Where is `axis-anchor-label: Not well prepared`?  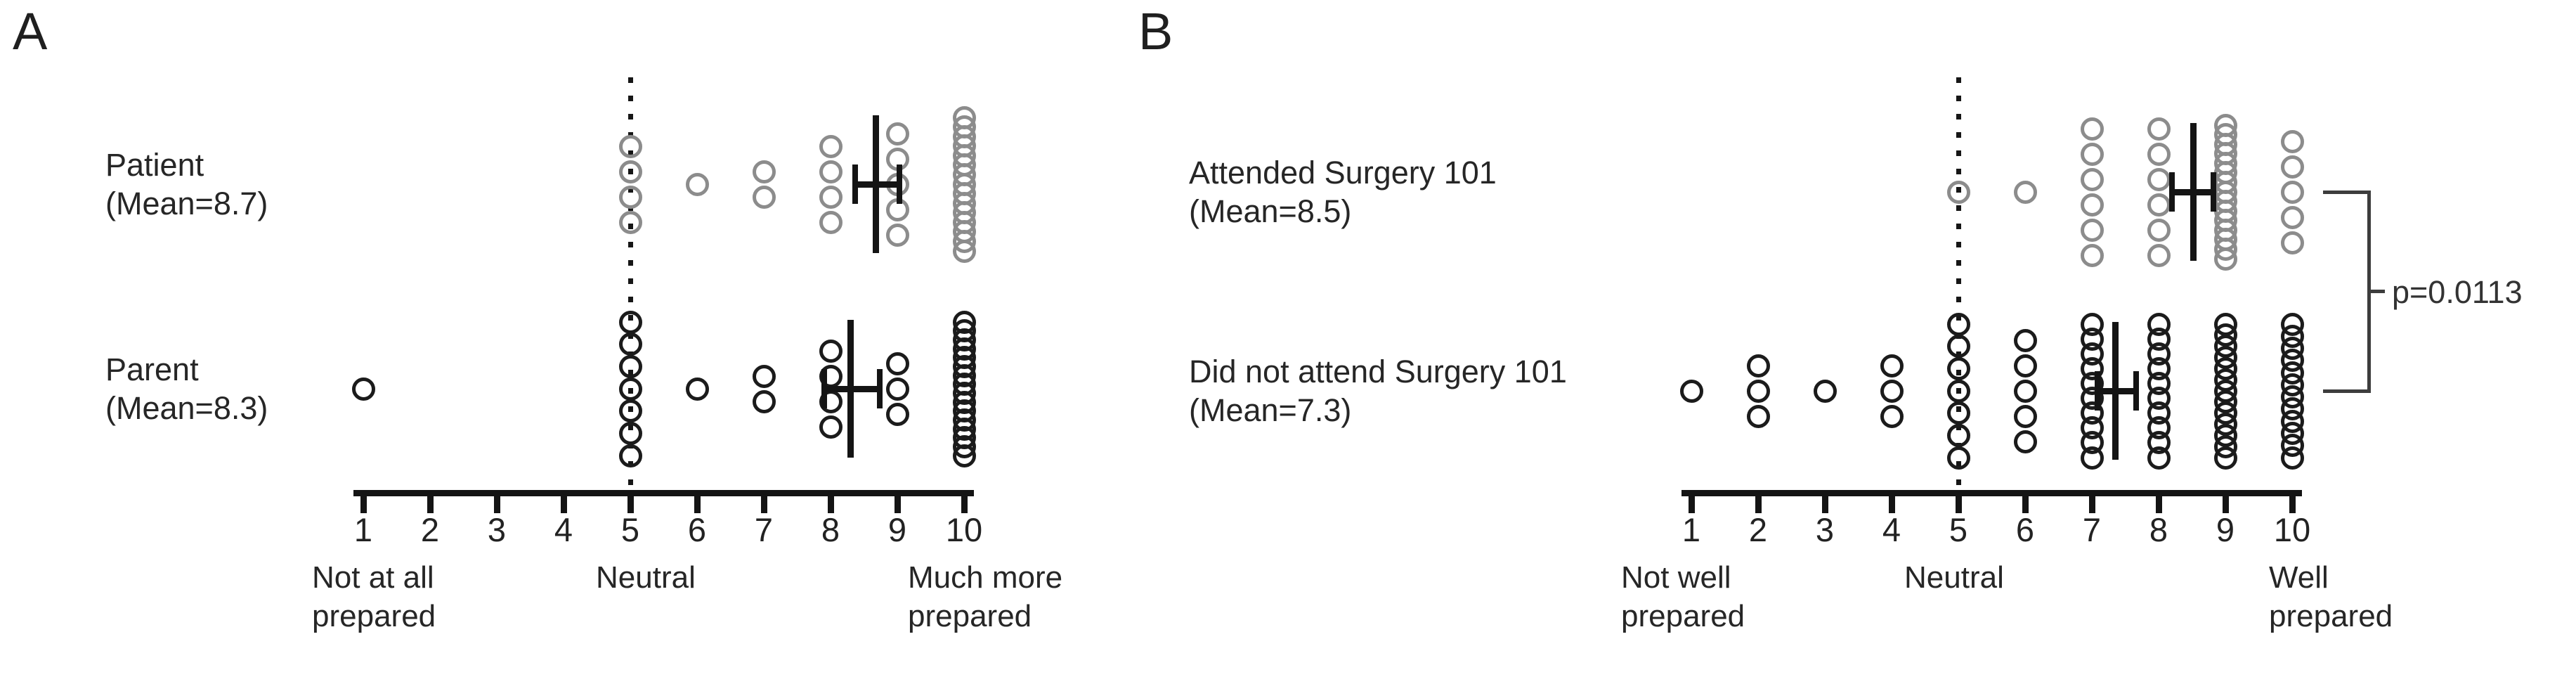 axis-anchor-label: Not well prepared is located at coordinates (1683, 597).